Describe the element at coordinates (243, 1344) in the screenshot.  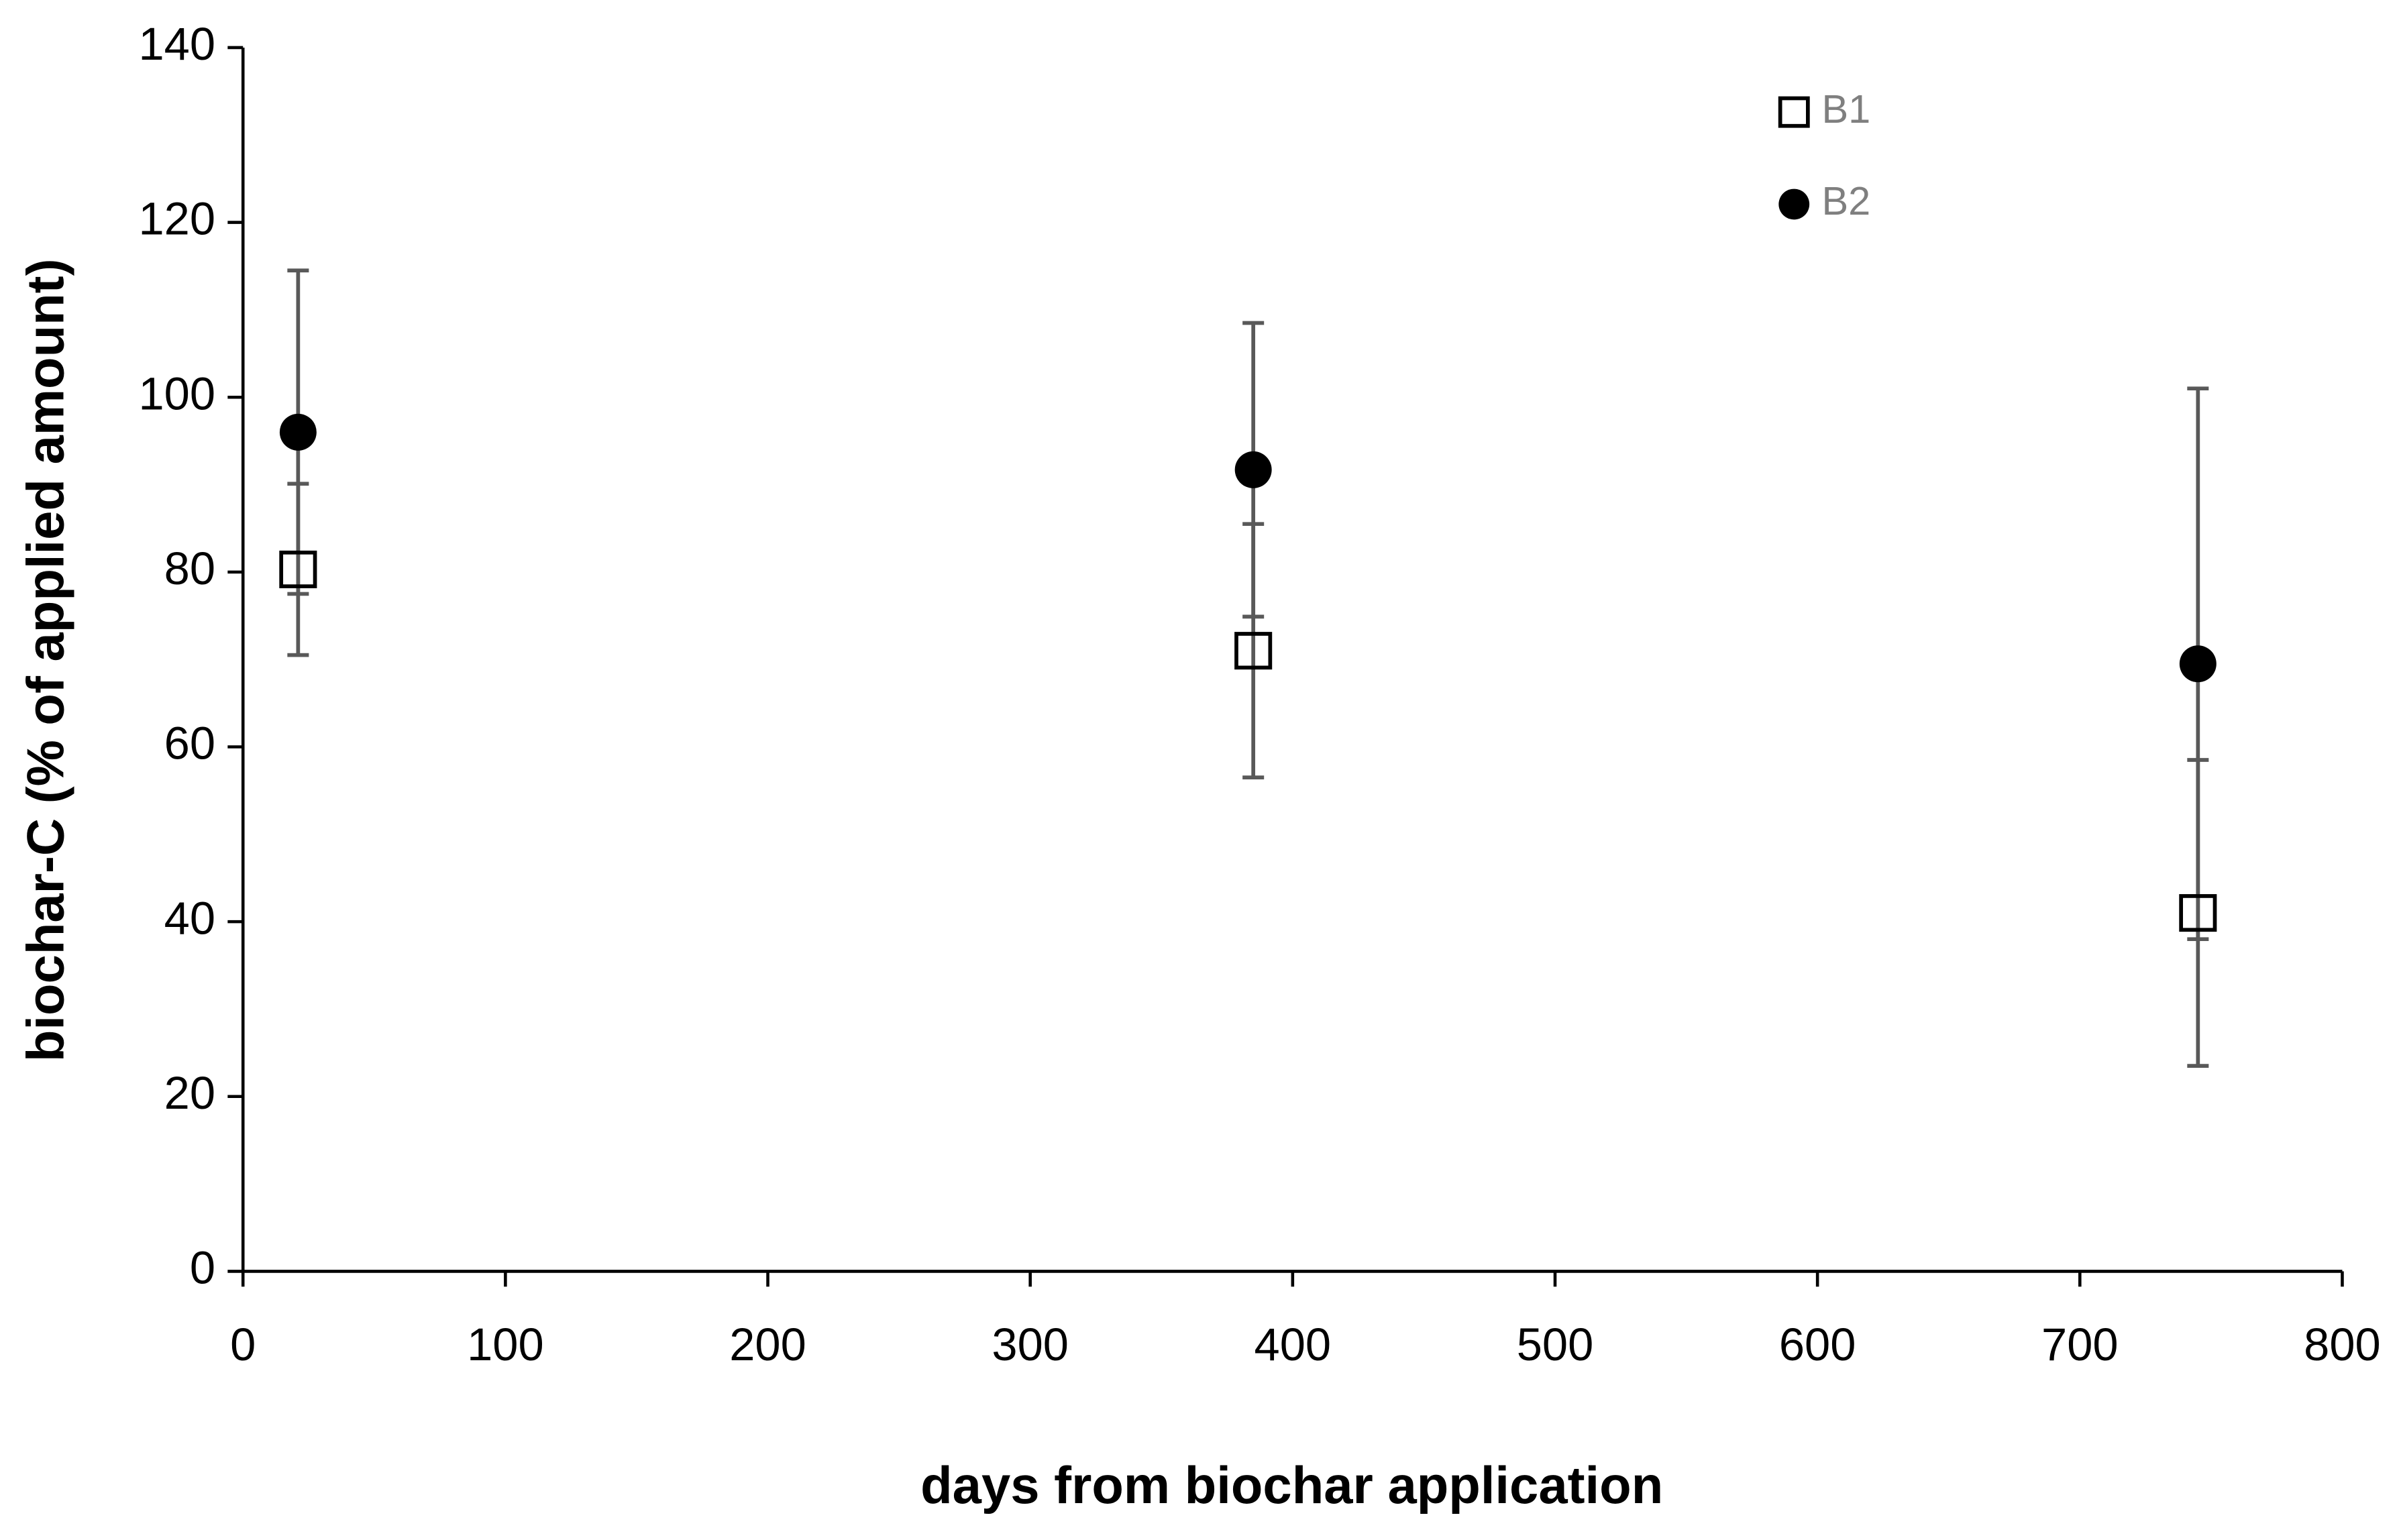
I see `x-tick-label: 0` at that location.